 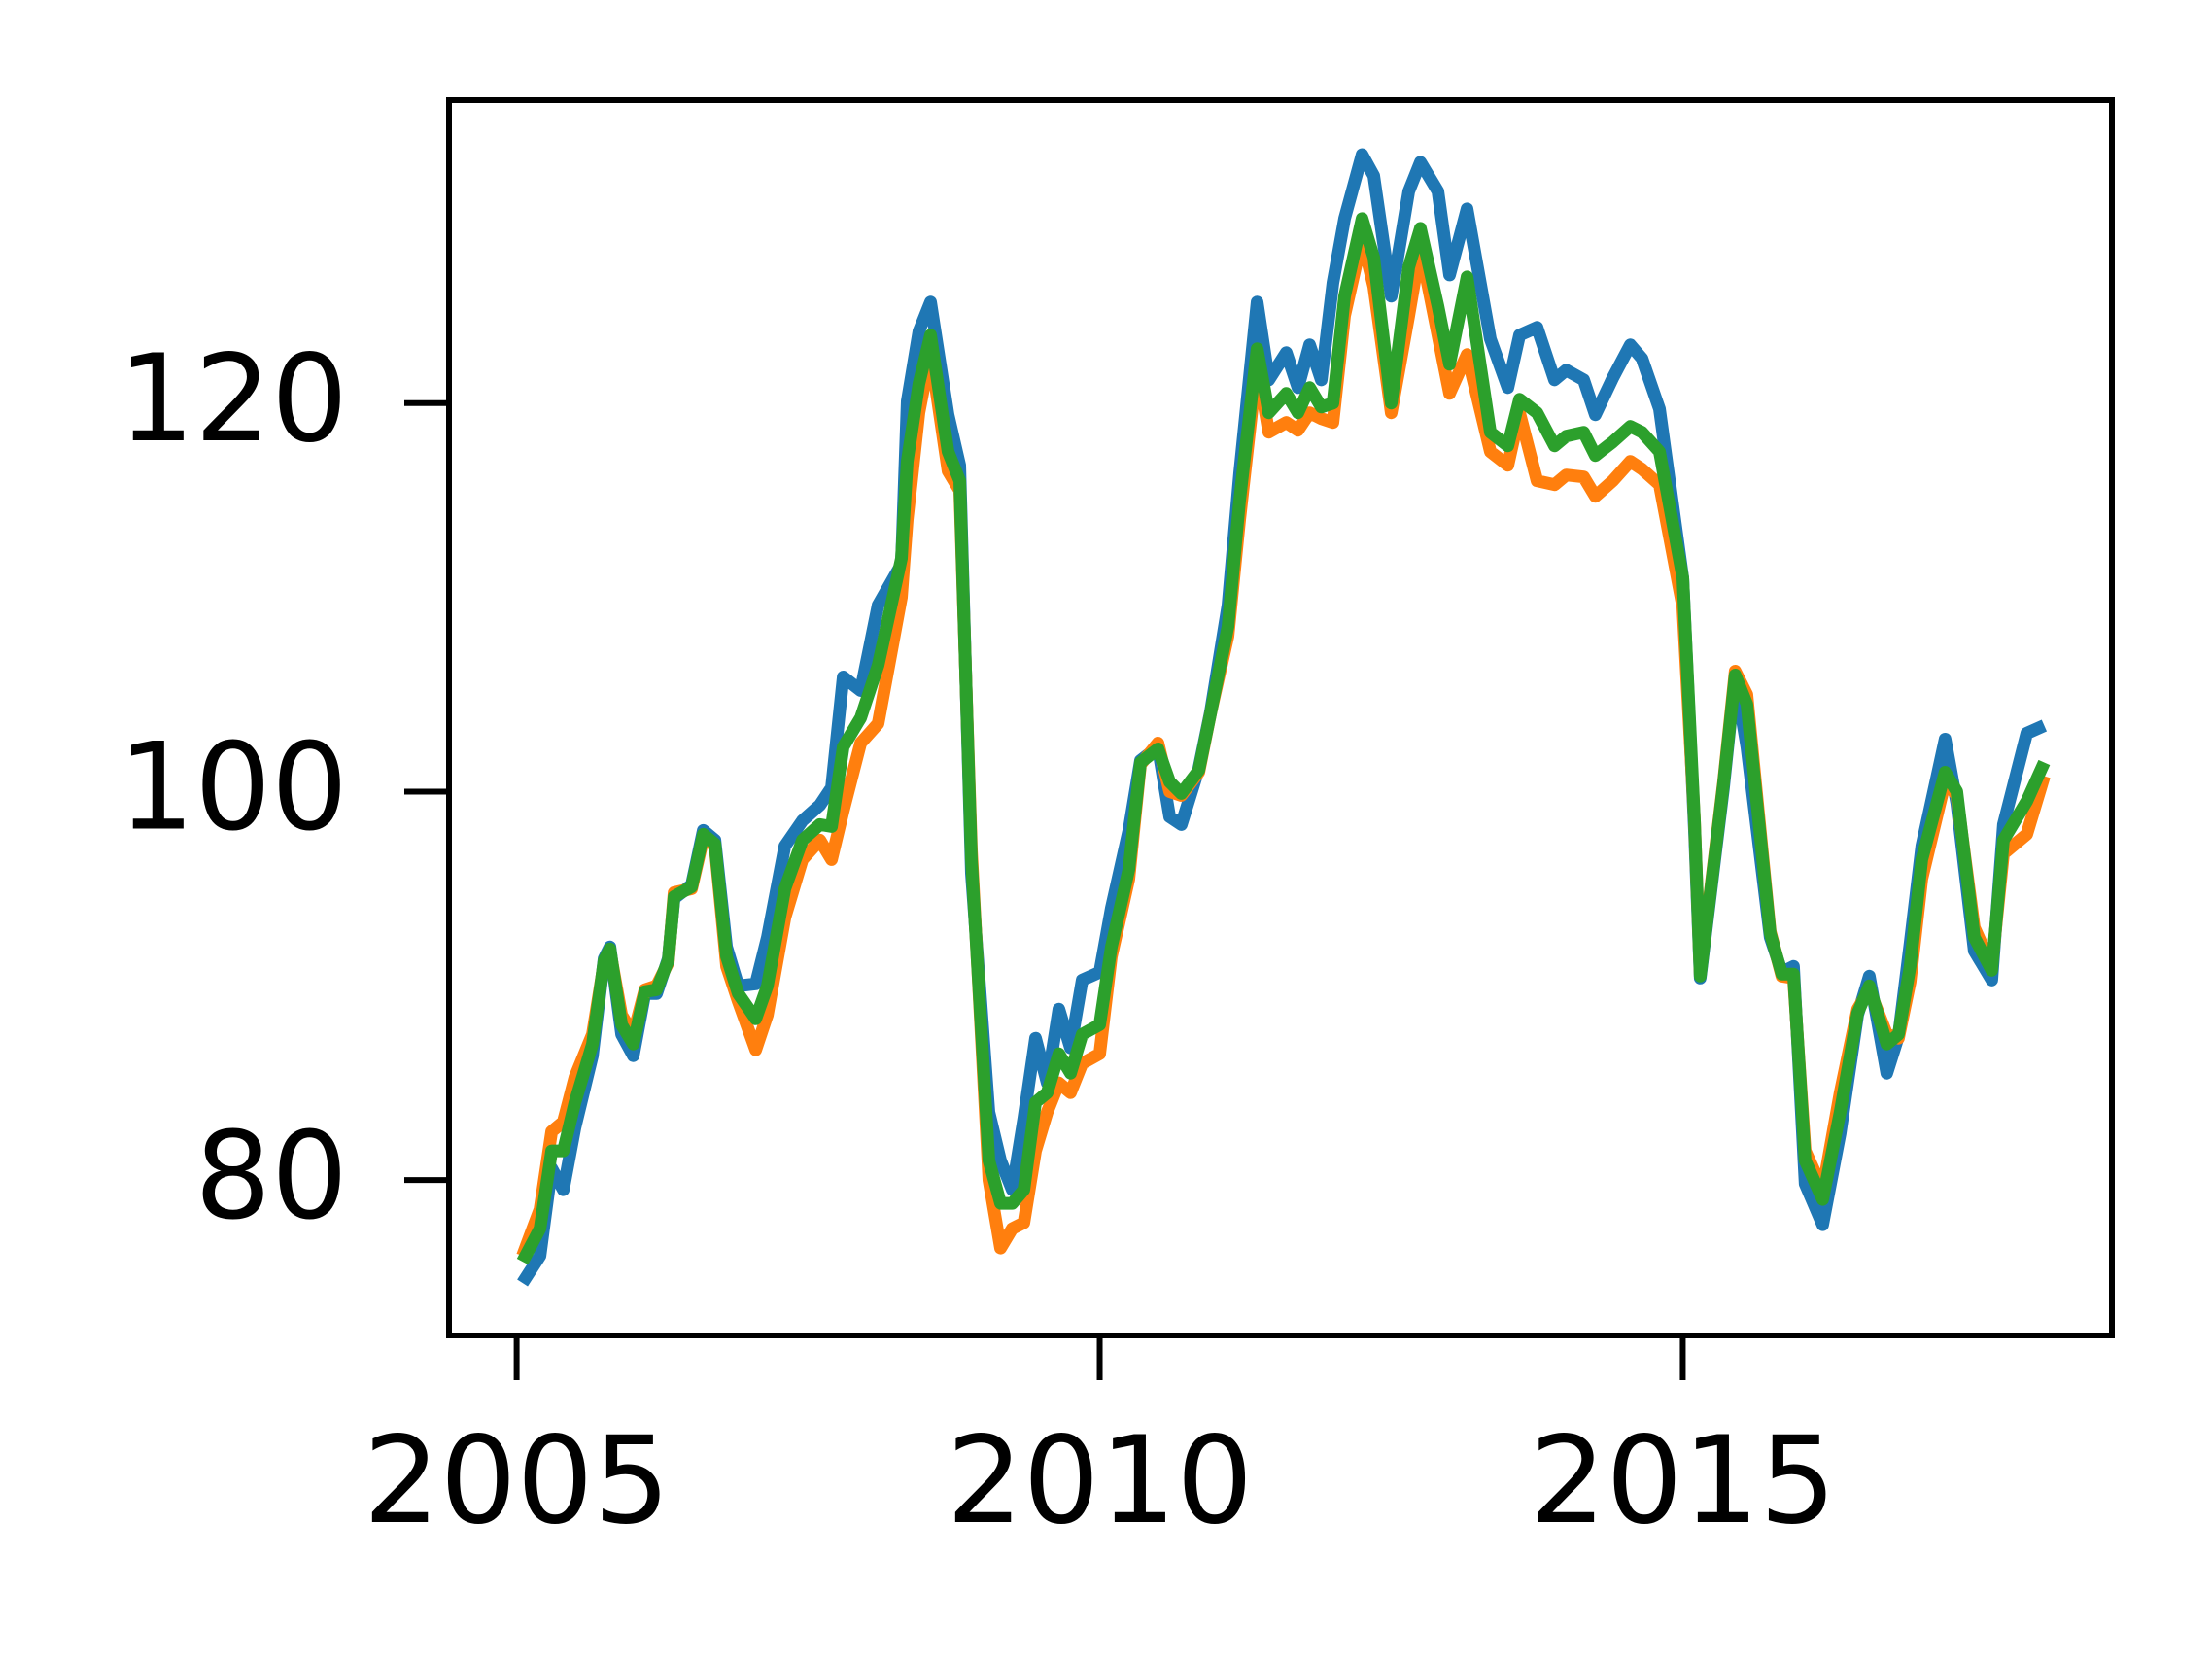 I want to click on x-tick-label: 2015, so click(x=1683, y=1481).